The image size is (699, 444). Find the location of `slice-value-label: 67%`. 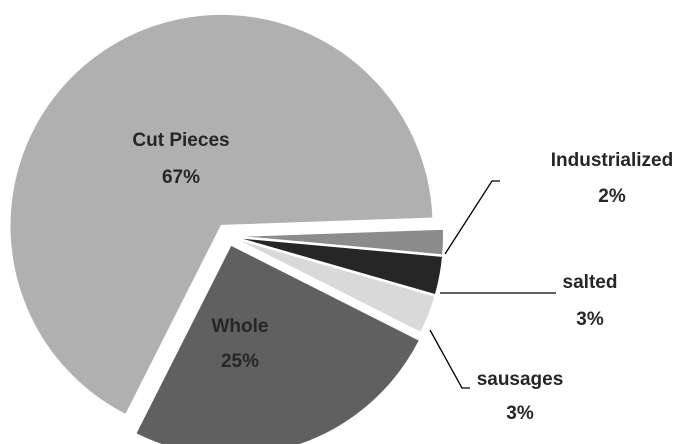

slice-value-label: 67% is located at coordinates (181, 177).